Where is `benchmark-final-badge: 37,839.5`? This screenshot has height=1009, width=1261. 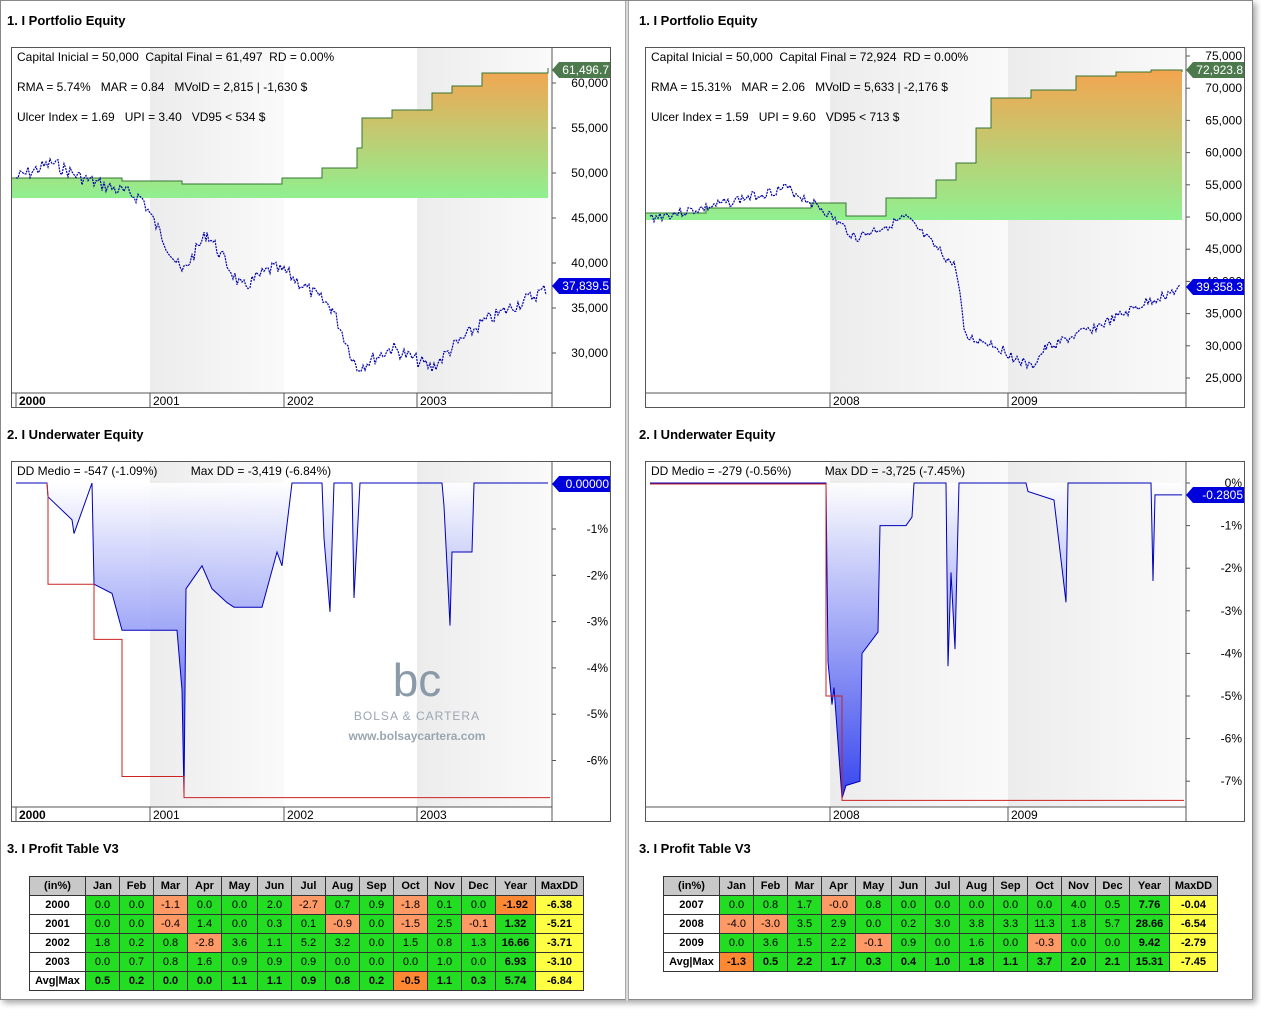 benchmark-final-badge: 37,839.5 is located at coordinates (581, 286).